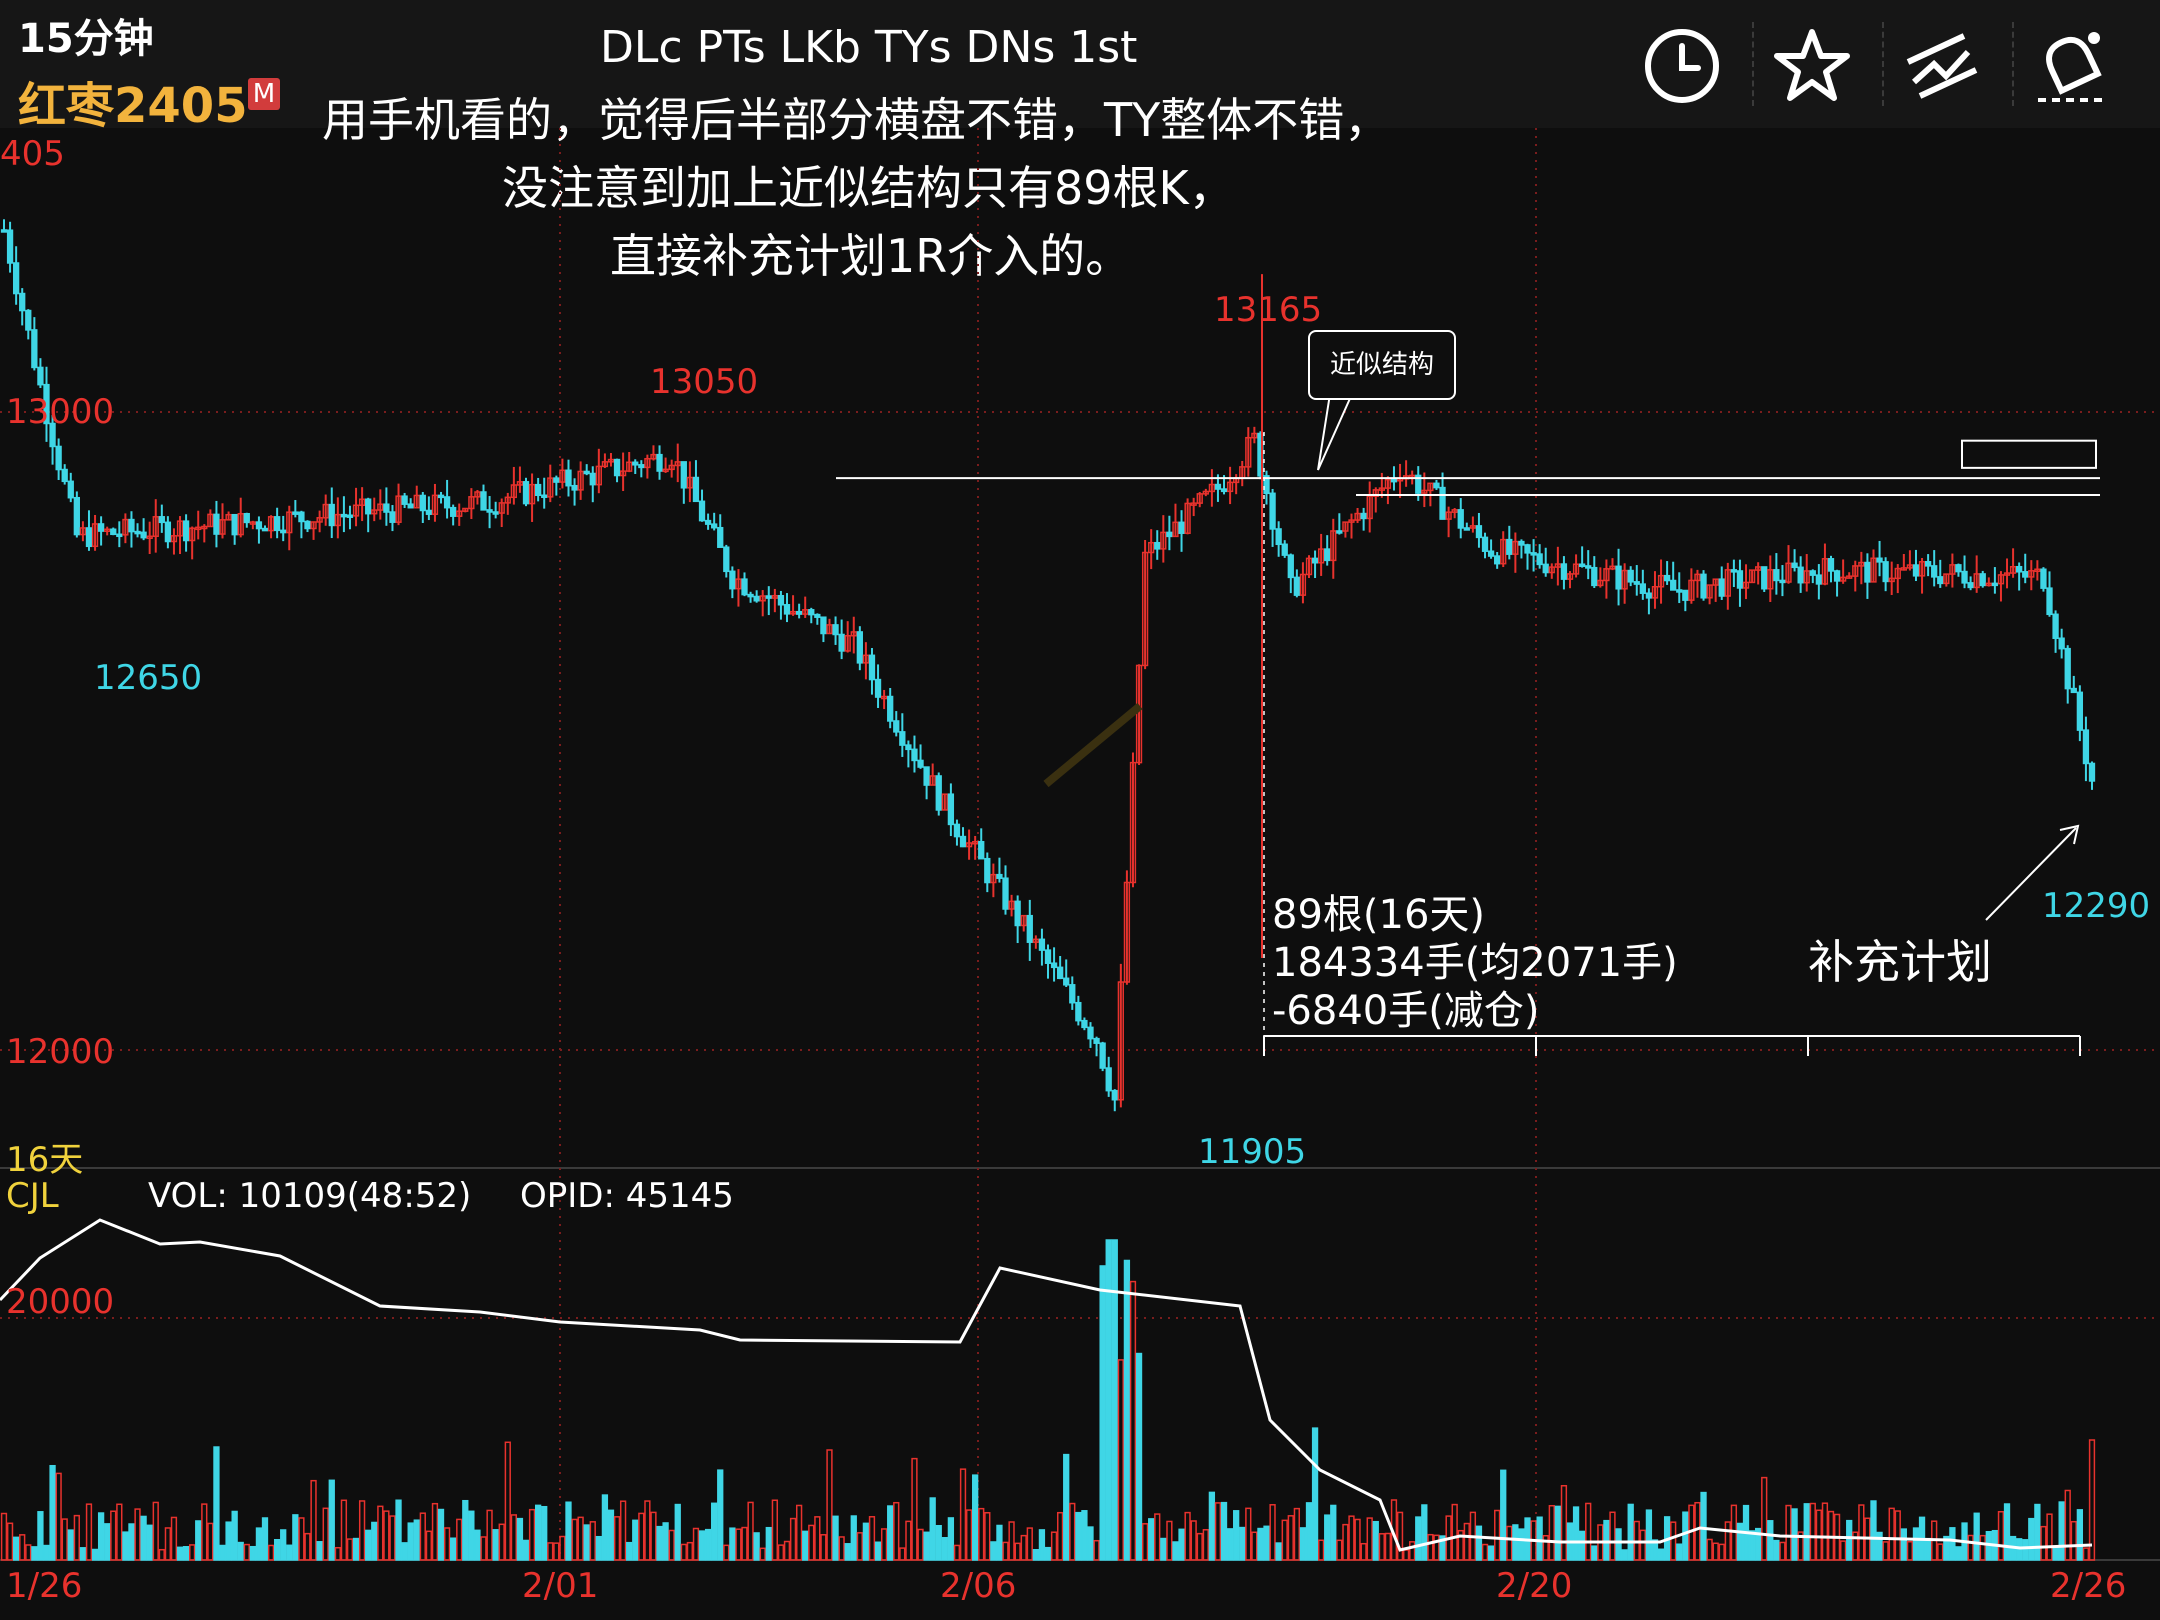  I want to click on clock-icon, so click(1682, 66).